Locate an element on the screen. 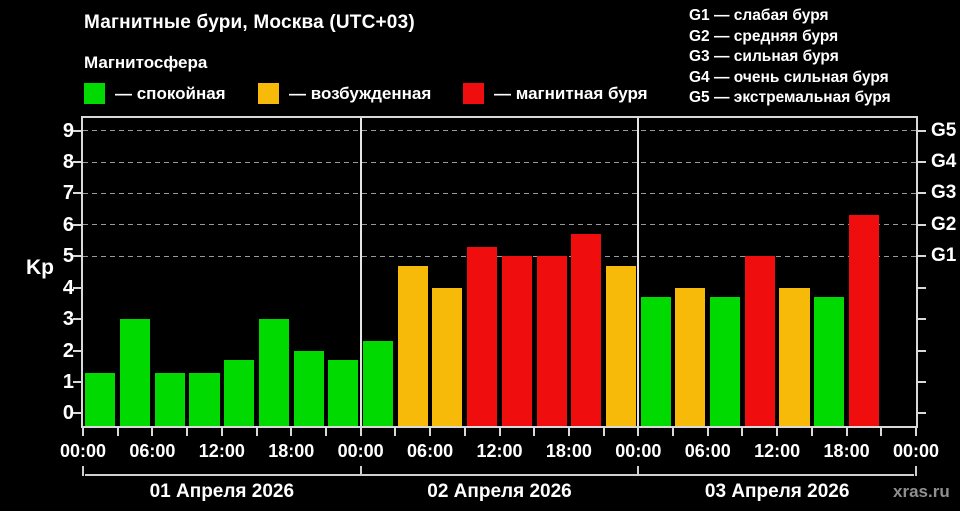 The width and height of the screenshot is (960, 511). legend-item-storm: — магнитная буря is located at coordinates (555, 93).